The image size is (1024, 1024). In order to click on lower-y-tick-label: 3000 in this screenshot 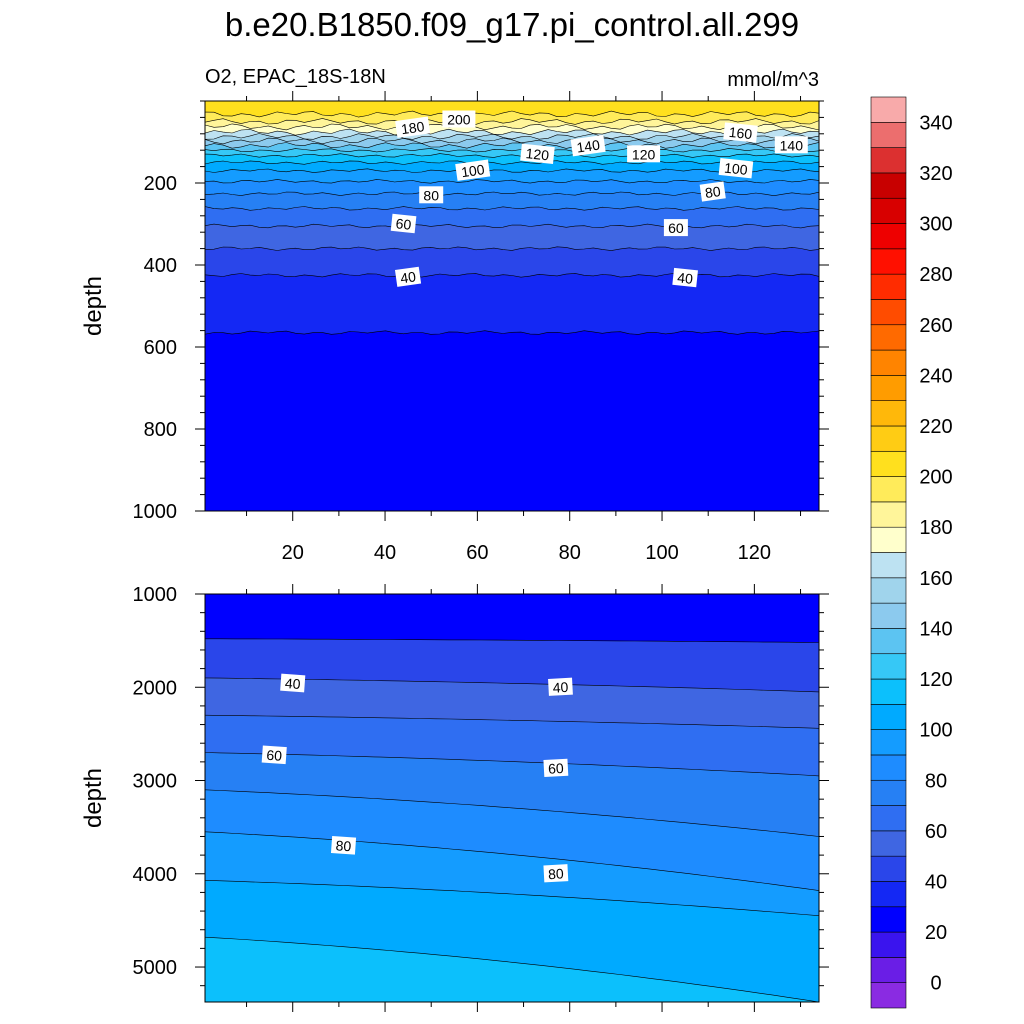, I will do `click(155, 782)`.